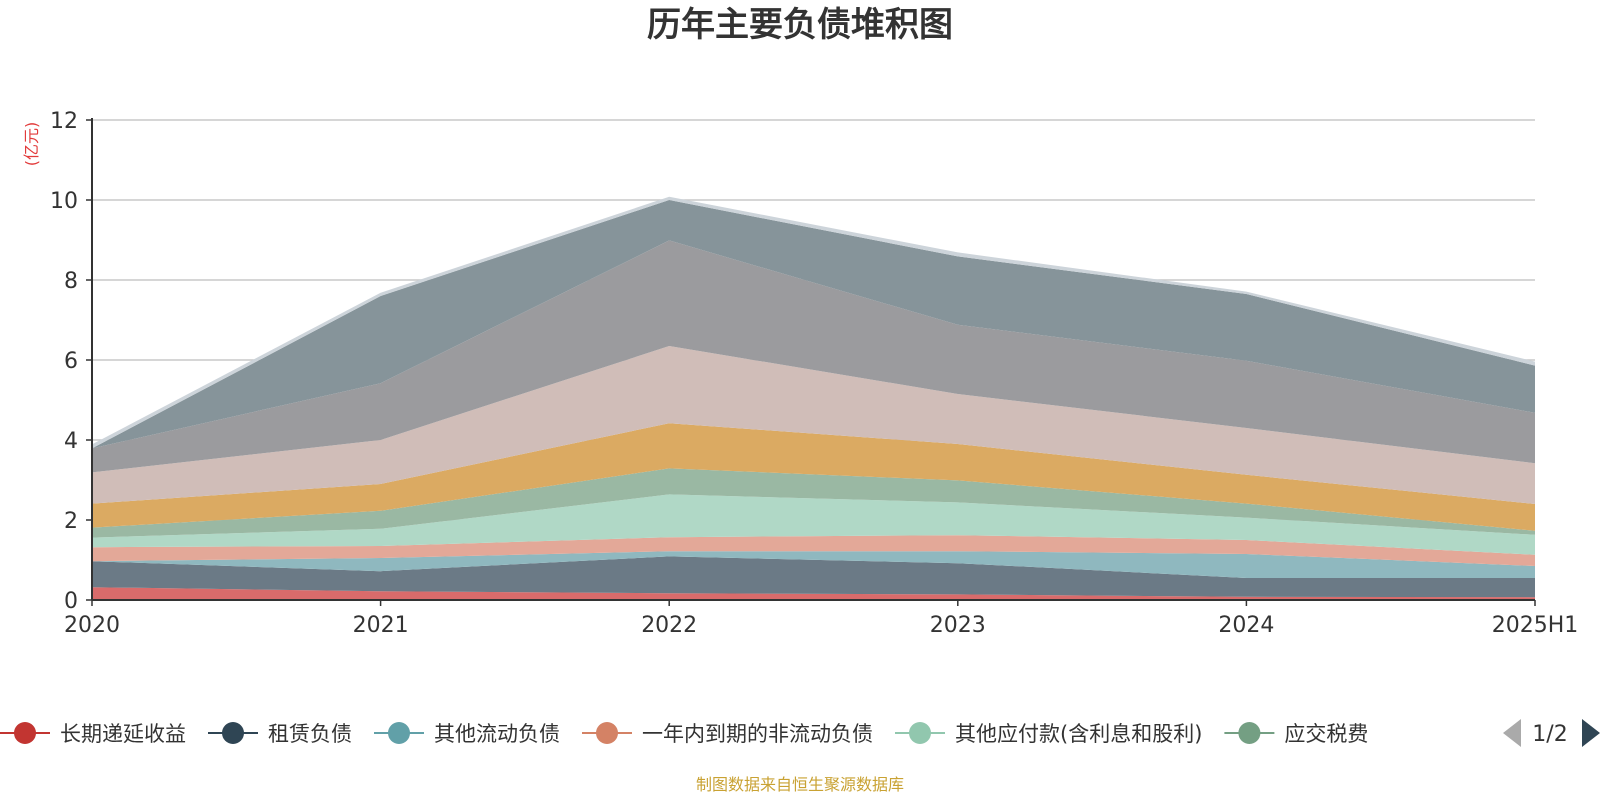 This screenshot has height=800, width=1600. Describe the element at coordinates (757, 734) in the screenshot. I see `legend-label: 一年内到期的非流动负债` at that location.